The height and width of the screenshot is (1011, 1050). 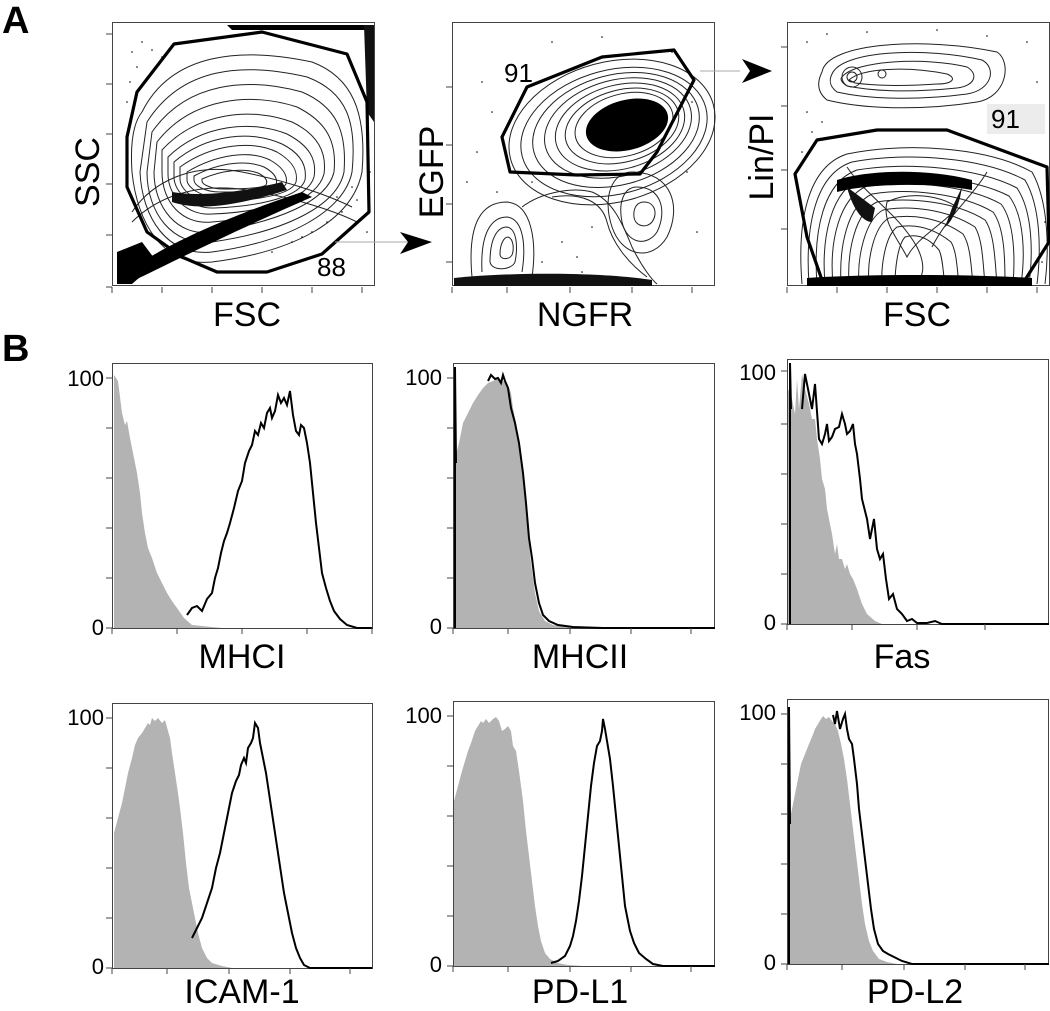 I want to click on contour-plot-a2, so click(x=581, y=157).